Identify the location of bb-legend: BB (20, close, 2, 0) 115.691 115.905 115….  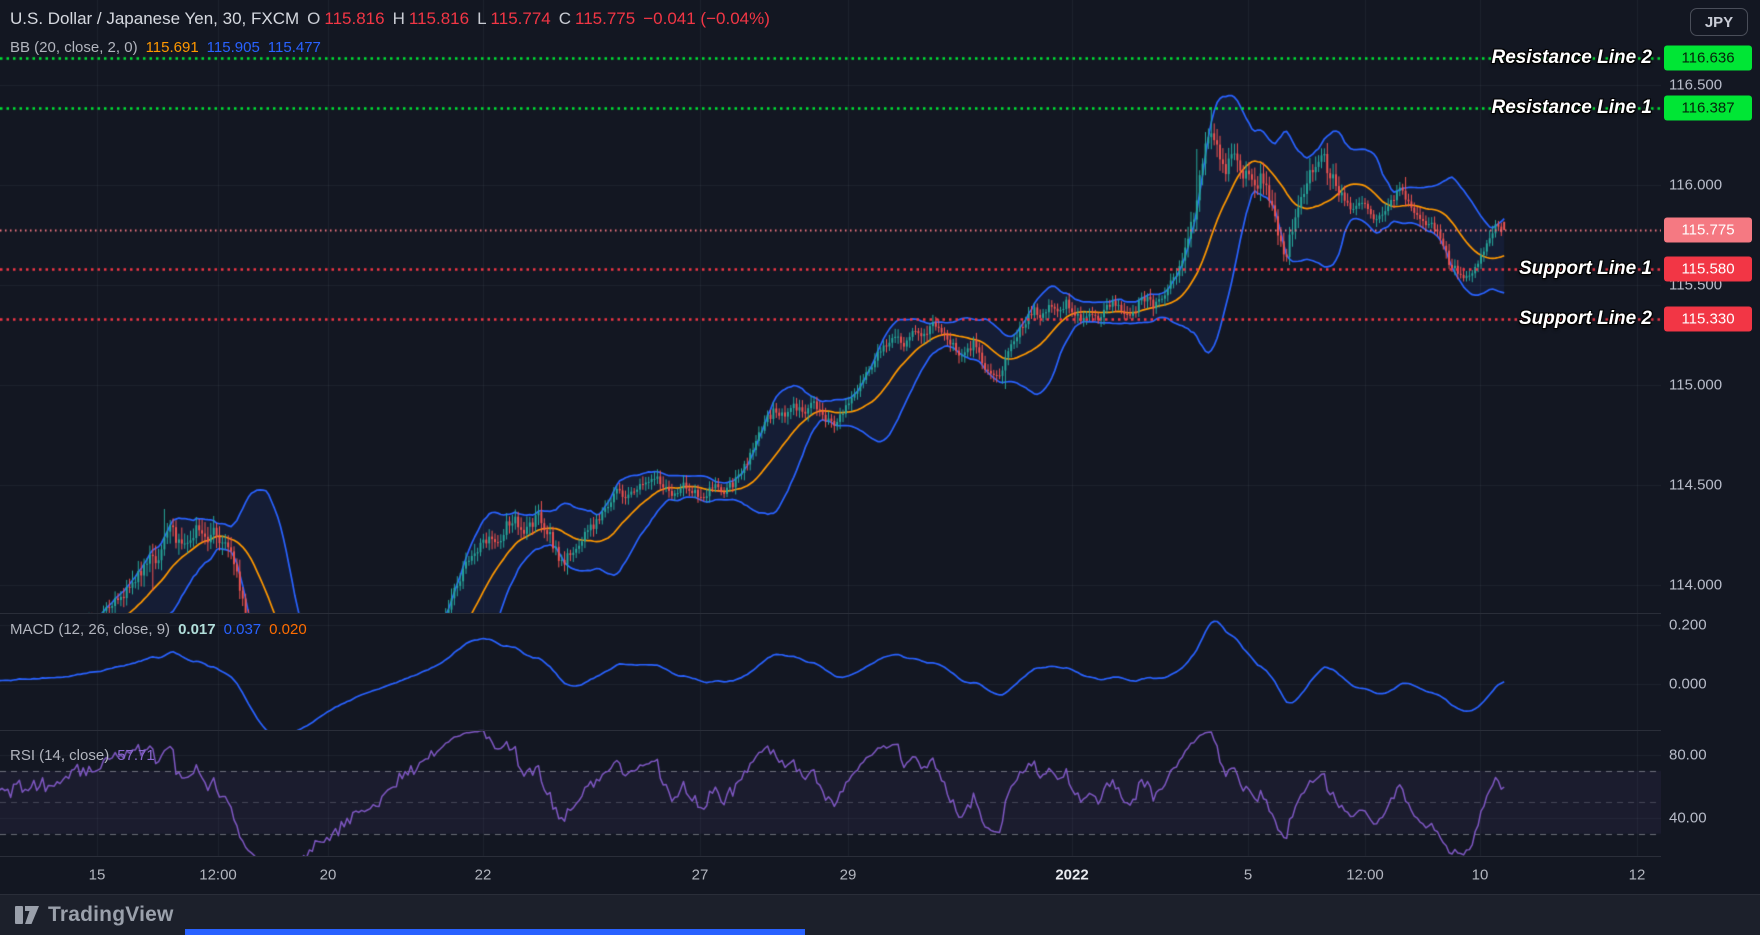
(165, 47).